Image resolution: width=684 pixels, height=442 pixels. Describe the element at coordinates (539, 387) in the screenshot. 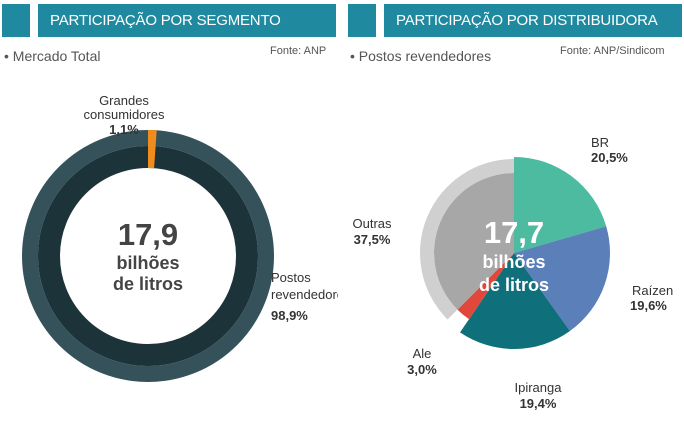

I see `slice-label-ipiranga: Ipiranga` at that location.